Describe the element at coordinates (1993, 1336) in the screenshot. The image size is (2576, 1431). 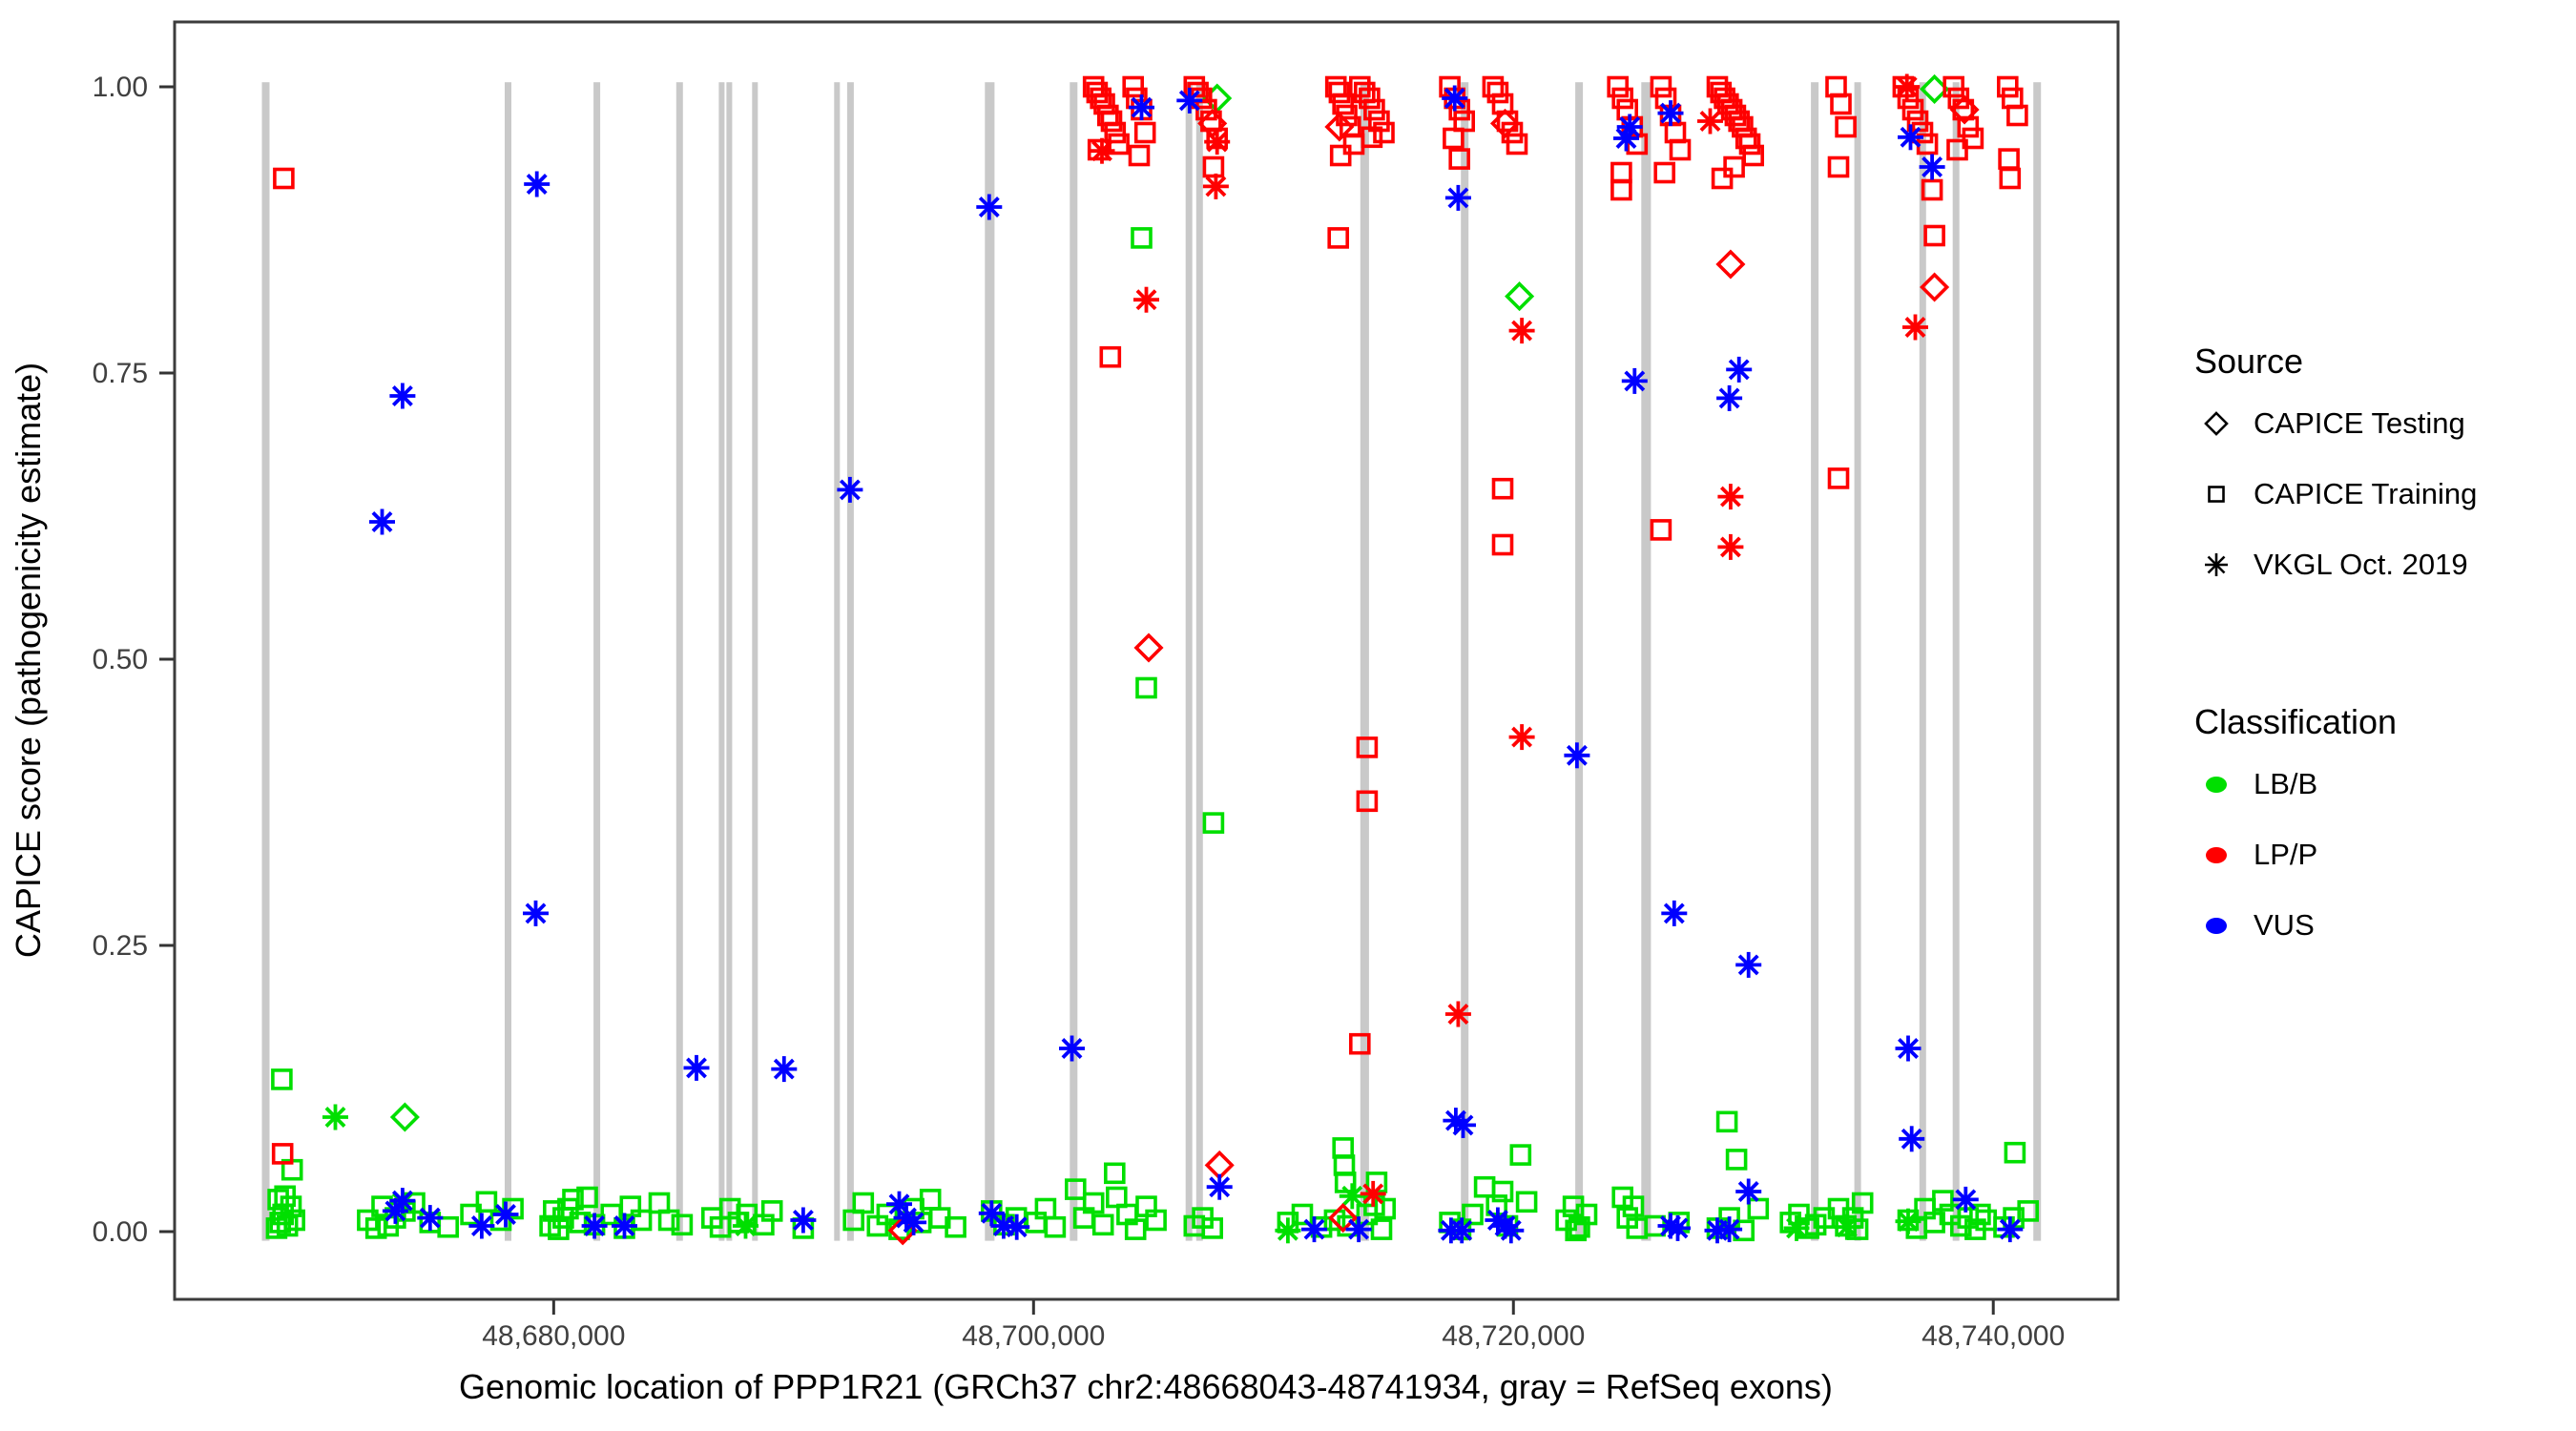
I see `x-tick-label: 48,740,000` at that location.